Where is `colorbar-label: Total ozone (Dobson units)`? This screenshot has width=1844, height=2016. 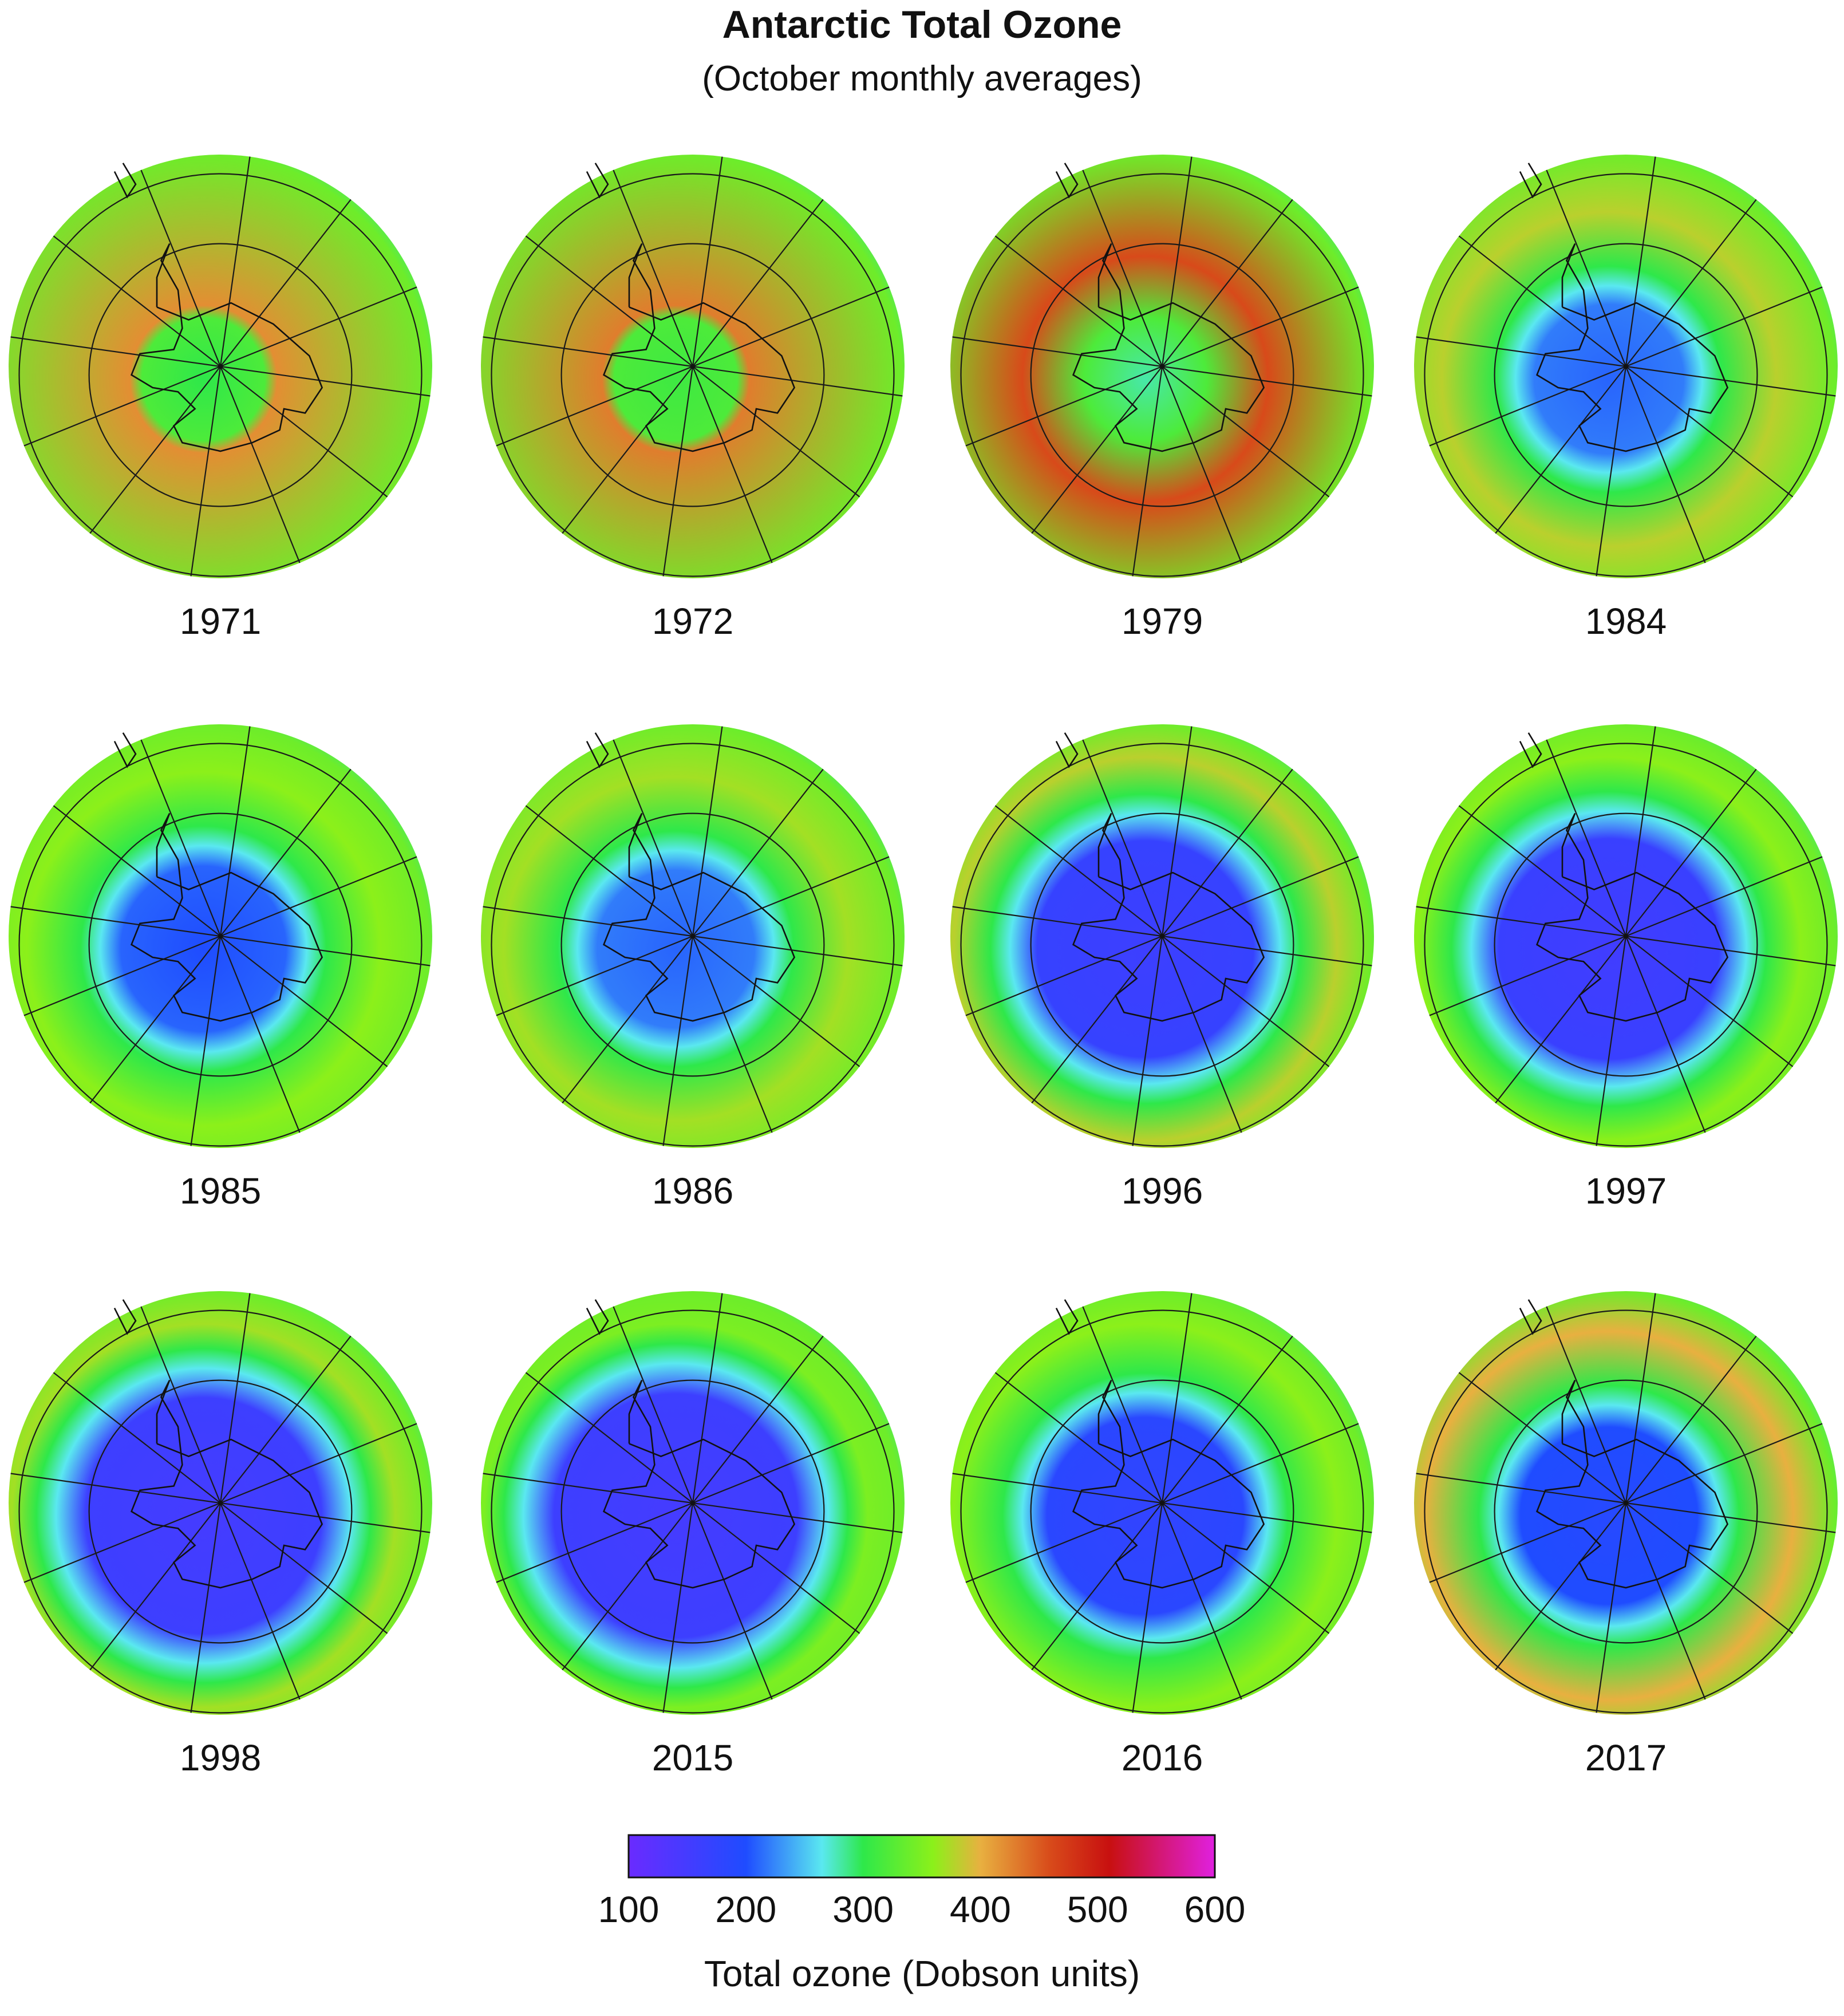
colorbar-label: Total ozone (Dobson units) is located at coordinates (922, 1973).